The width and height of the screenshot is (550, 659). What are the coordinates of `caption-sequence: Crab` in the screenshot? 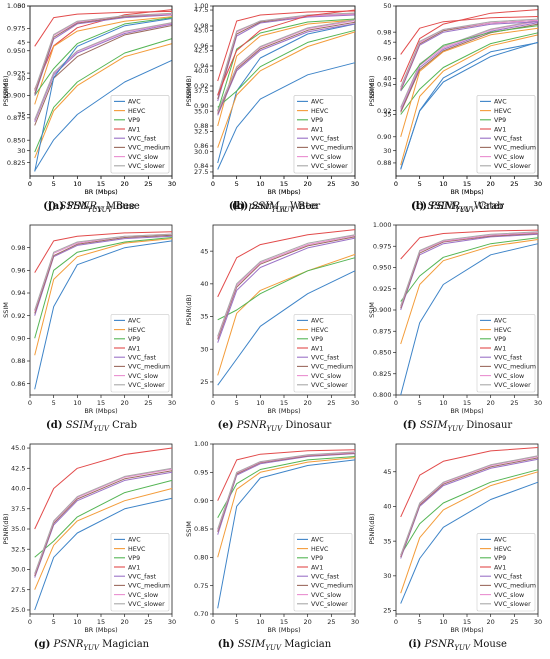 It's located at (124, 425).